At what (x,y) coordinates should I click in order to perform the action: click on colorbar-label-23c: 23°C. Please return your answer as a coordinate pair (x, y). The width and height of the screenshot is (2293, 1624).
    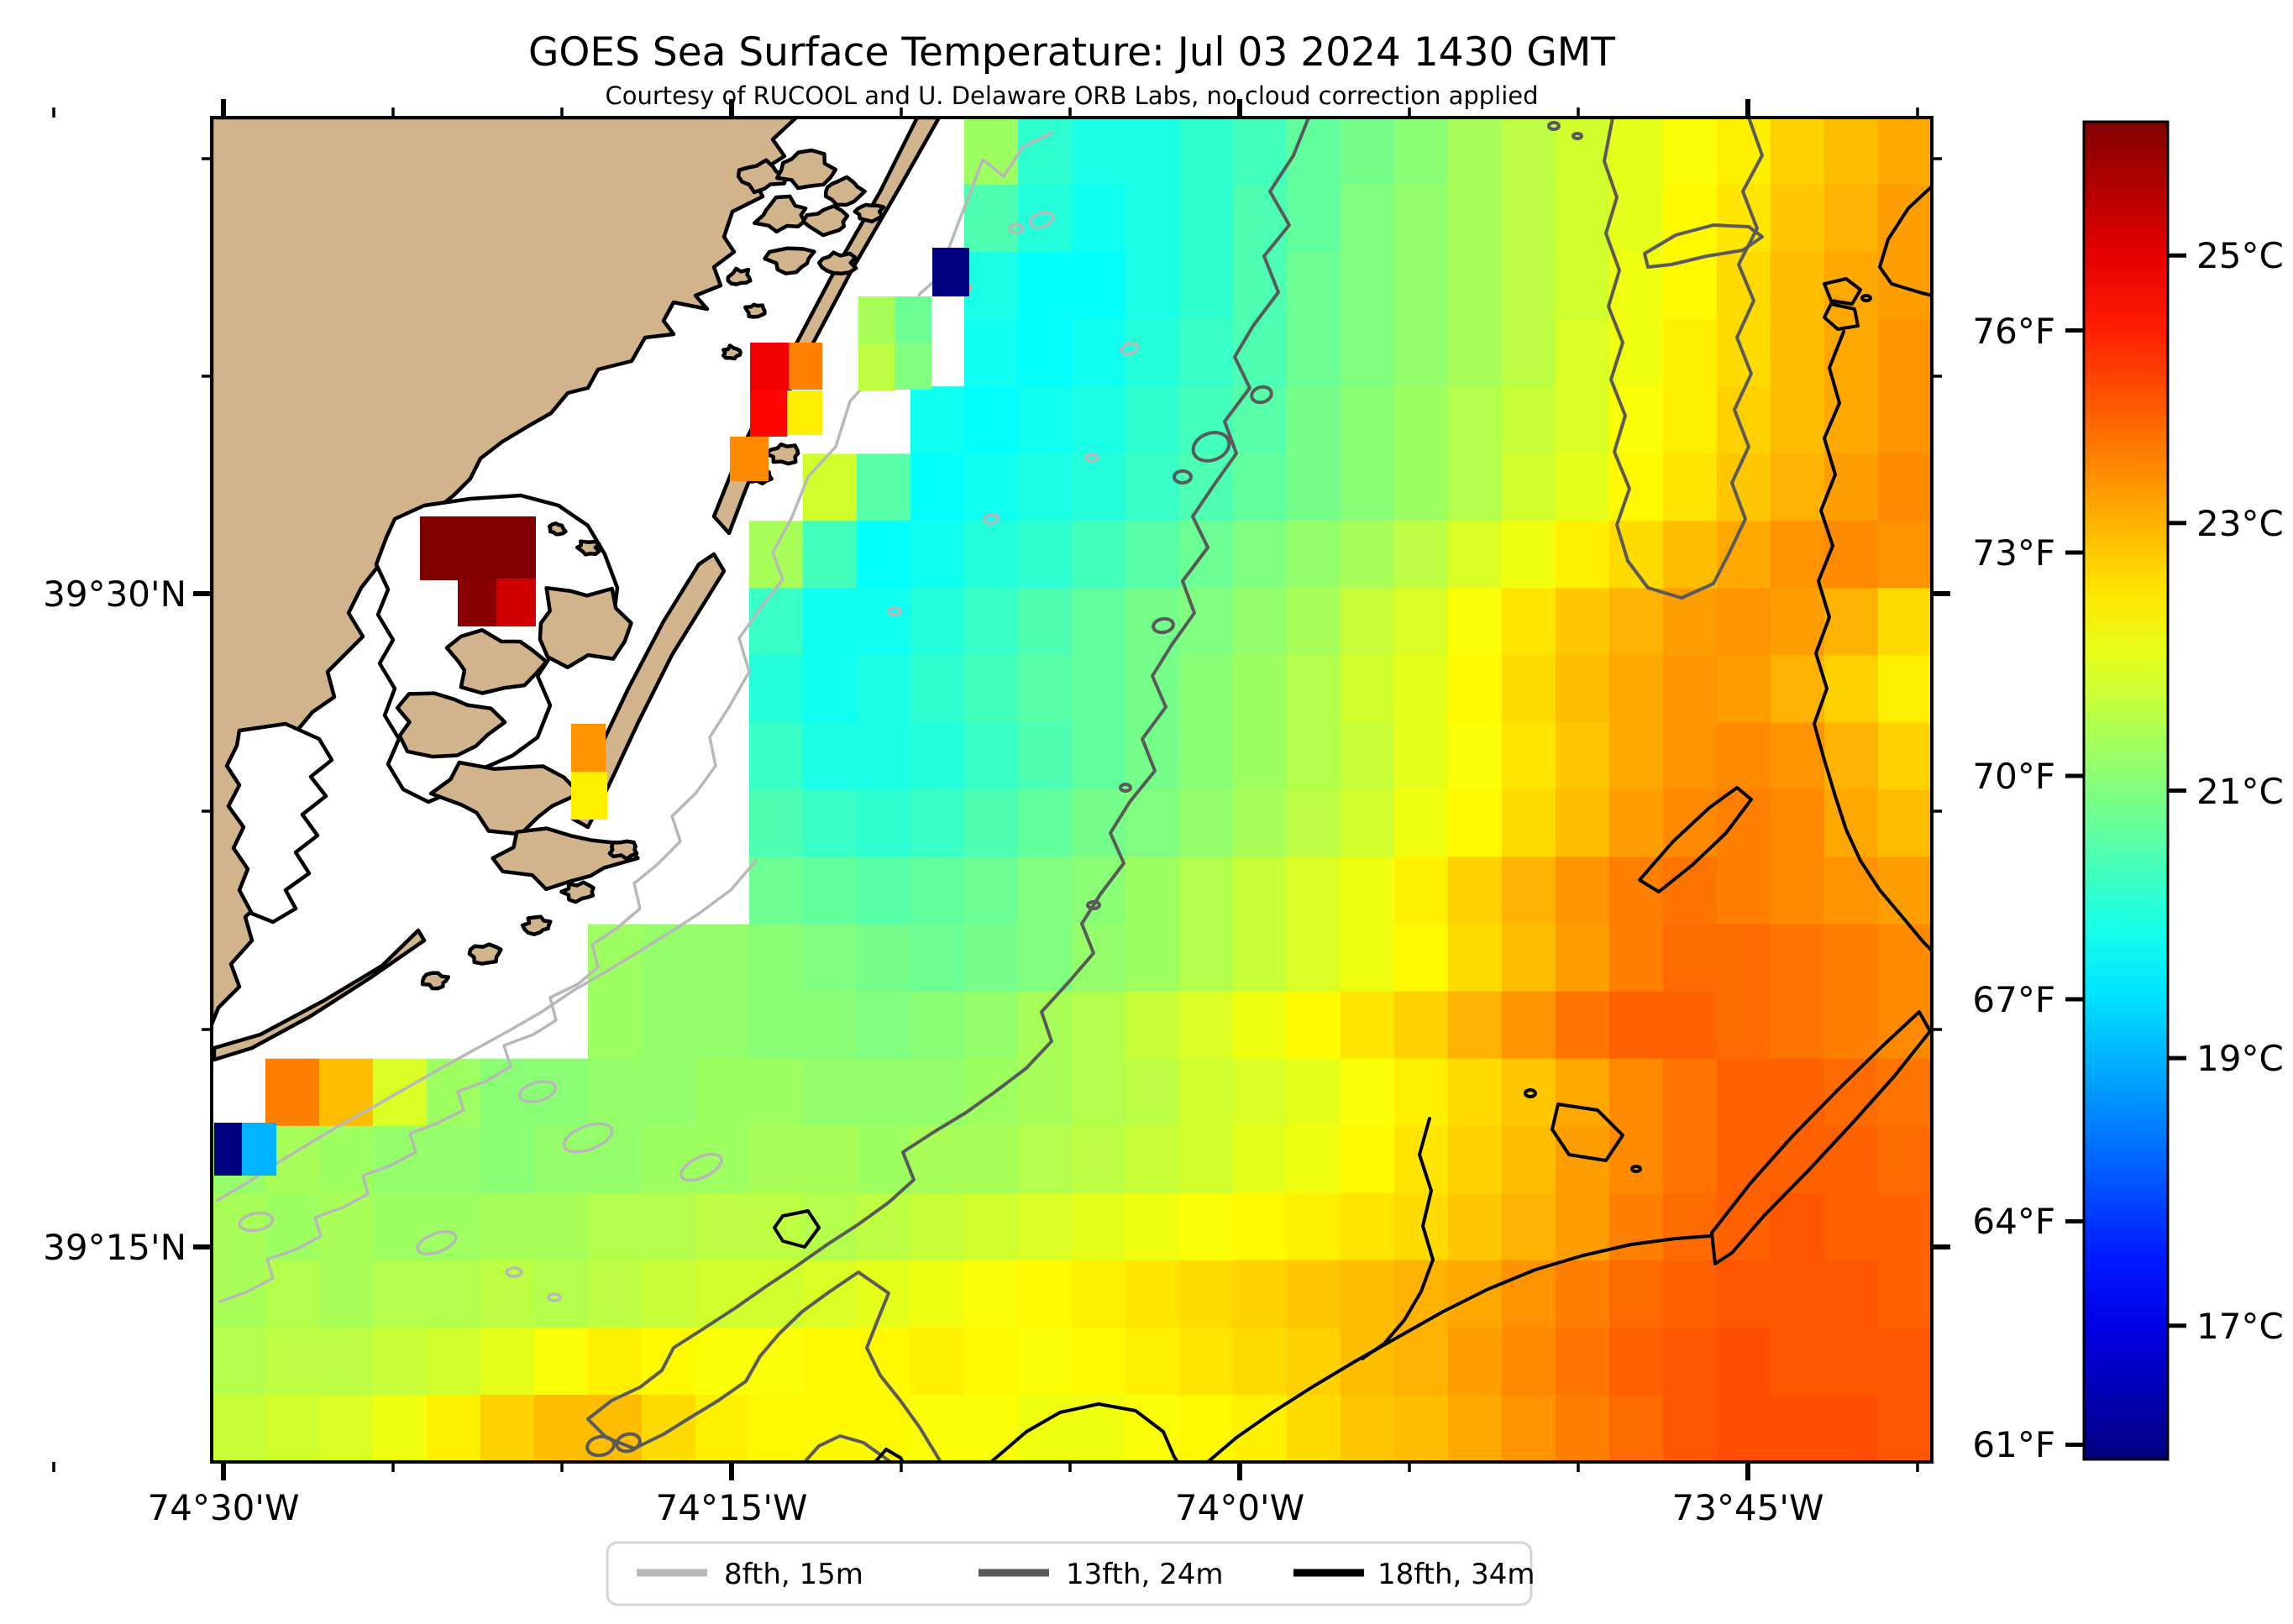
    Looking at the image, I should click on (2240, 524).